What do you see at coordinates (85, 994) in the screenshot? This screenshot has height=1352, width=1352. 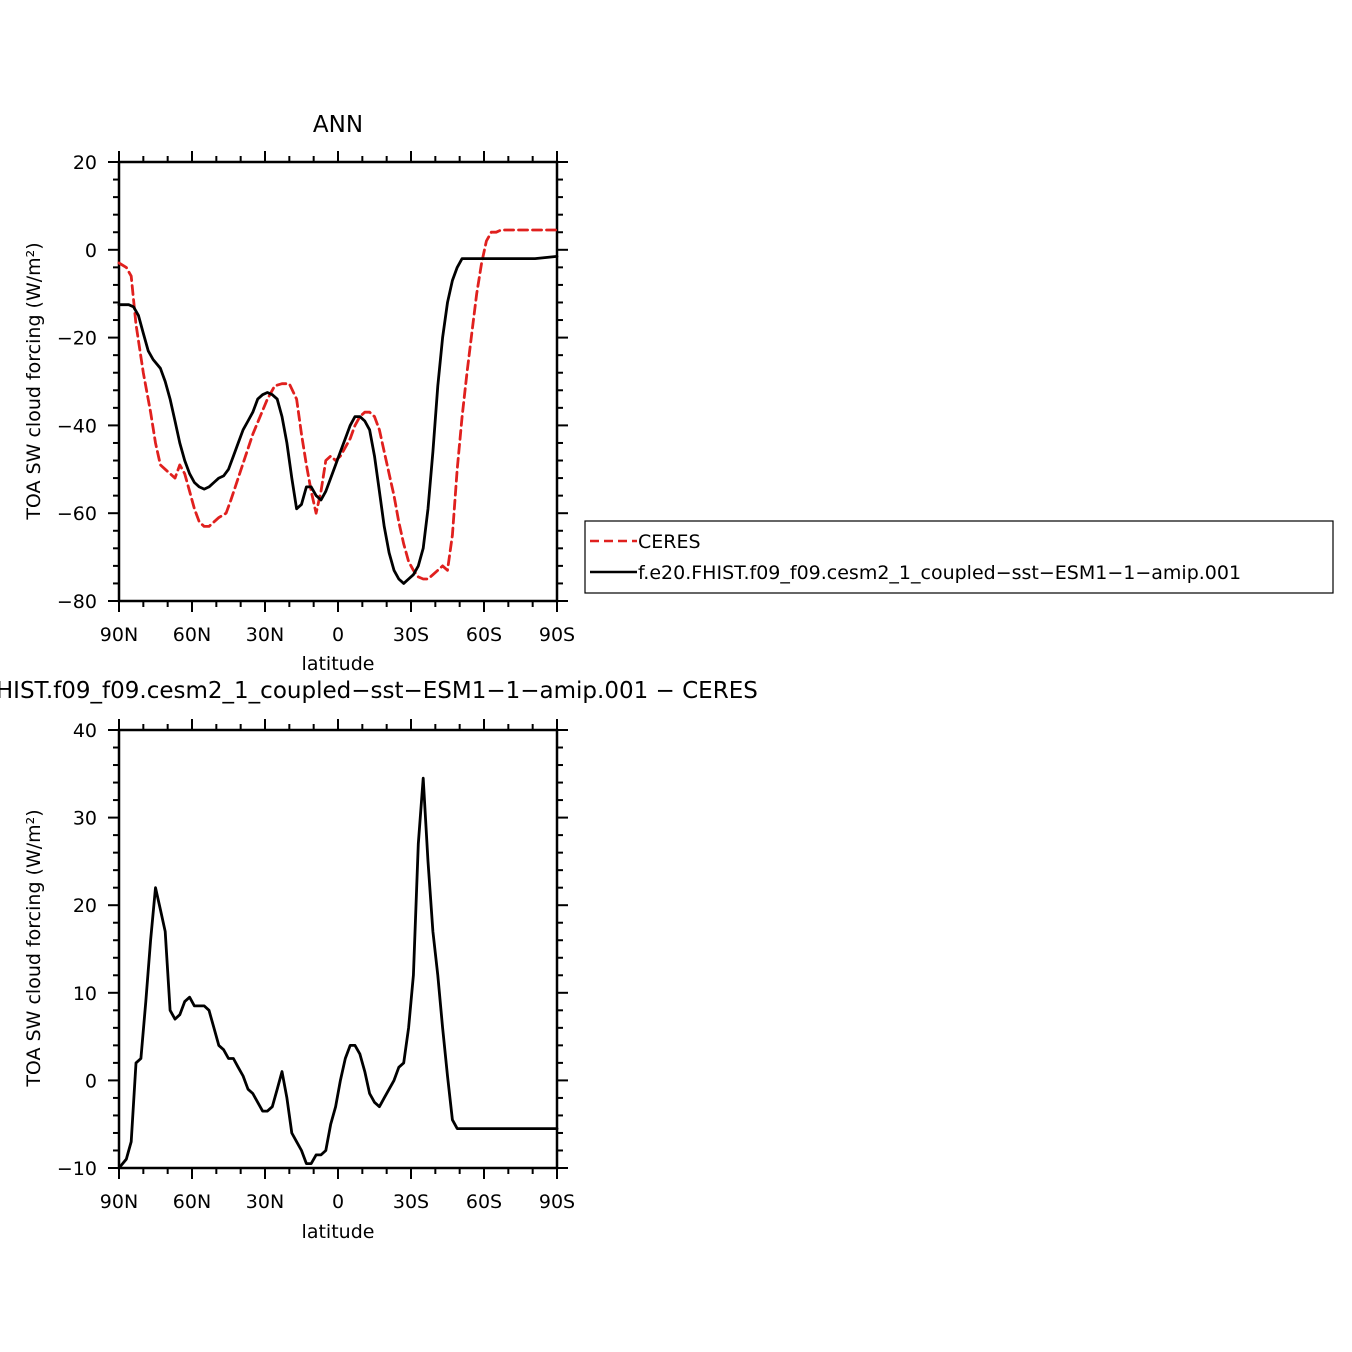 I see `bottom-y-tick-label: 10` at bounding box center [85, 994].